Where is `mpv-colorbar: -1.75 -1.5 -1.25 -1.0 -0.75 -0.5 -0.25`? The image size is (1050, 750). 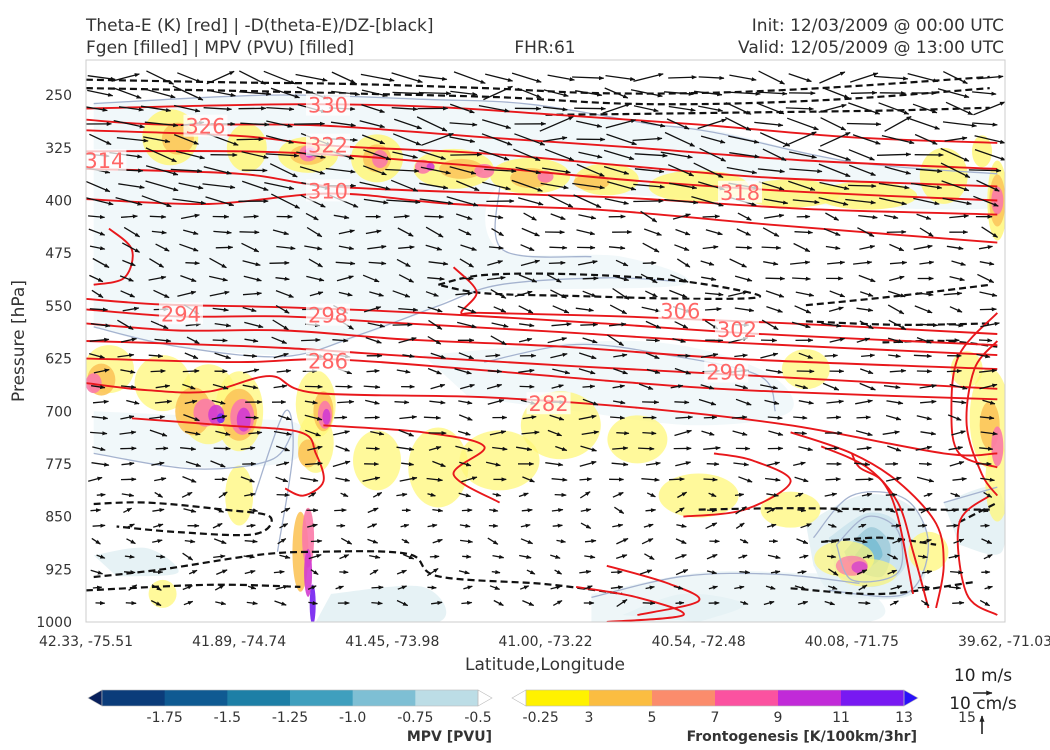
mpv-colorbar: -1.75 -1.5 -1.25 -1.0 -0.75 -0.5 -0.25 is located at coordinates (323, 707).